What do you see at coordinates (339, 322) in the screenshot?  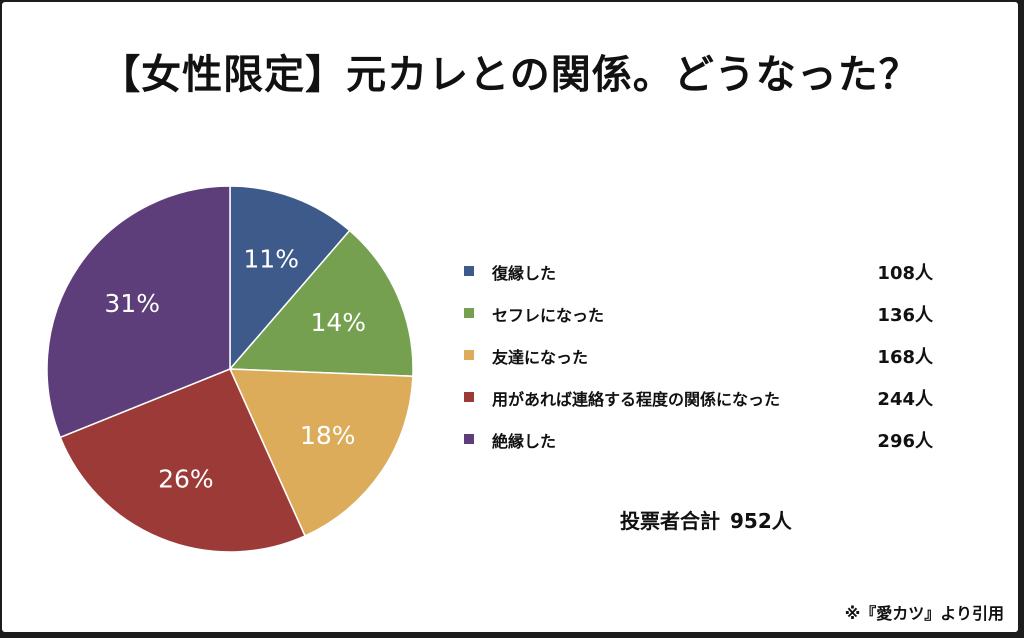 I see `slice-percent-label: 14%` at bounding box center [339, 322].